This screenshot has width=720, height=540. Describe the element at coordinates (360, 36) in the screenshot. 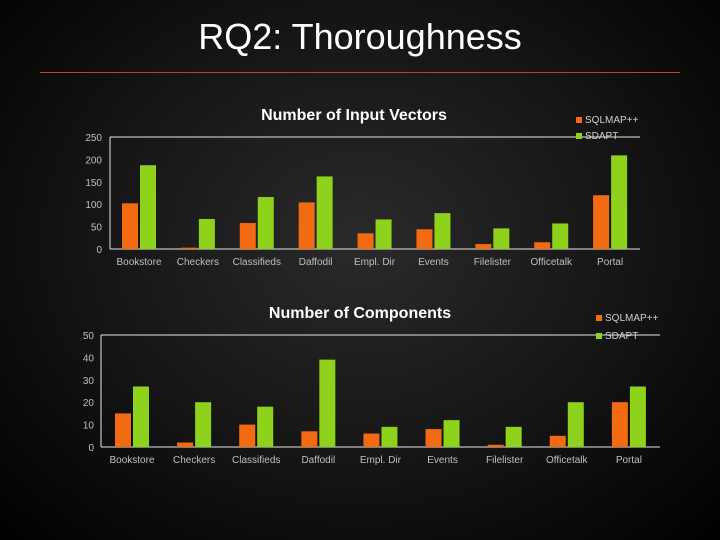

I see `slide-title: RQ2: Thoroughness` at that location.